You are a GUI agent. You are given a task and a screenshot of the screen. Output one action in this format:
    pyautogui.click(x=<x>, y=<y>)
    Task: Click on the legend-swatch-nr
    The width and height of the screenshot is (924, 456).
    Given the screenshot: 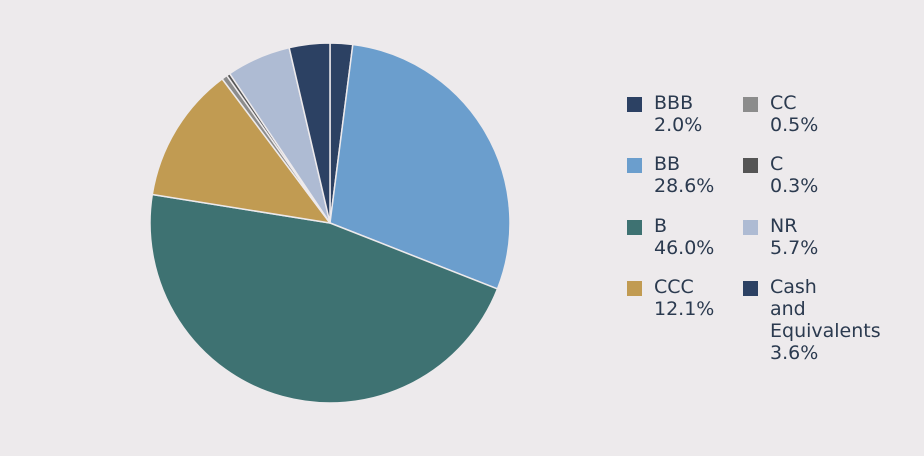 What is the action you would take?
    pyautogui.click(x=750, y=227)
    